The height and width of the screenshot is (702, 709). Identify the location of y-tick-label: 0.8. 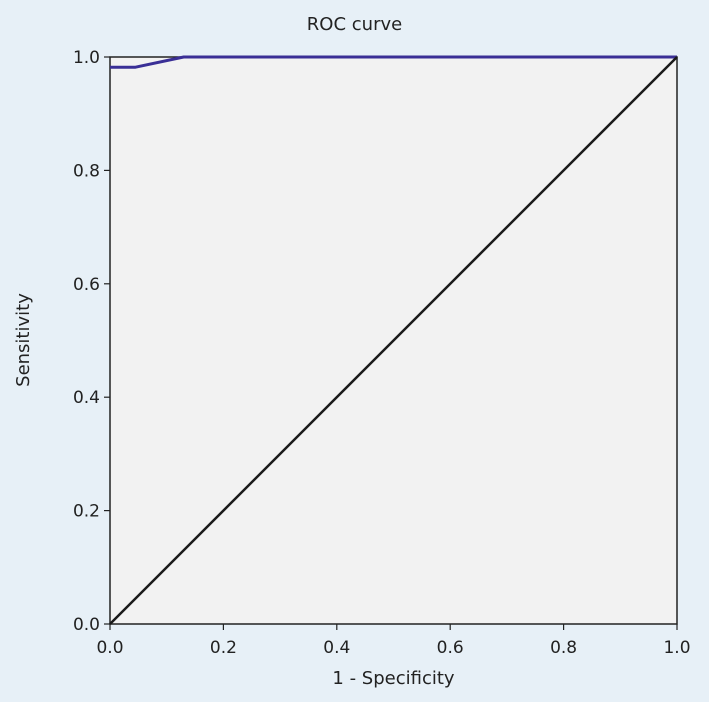
(86, 171).